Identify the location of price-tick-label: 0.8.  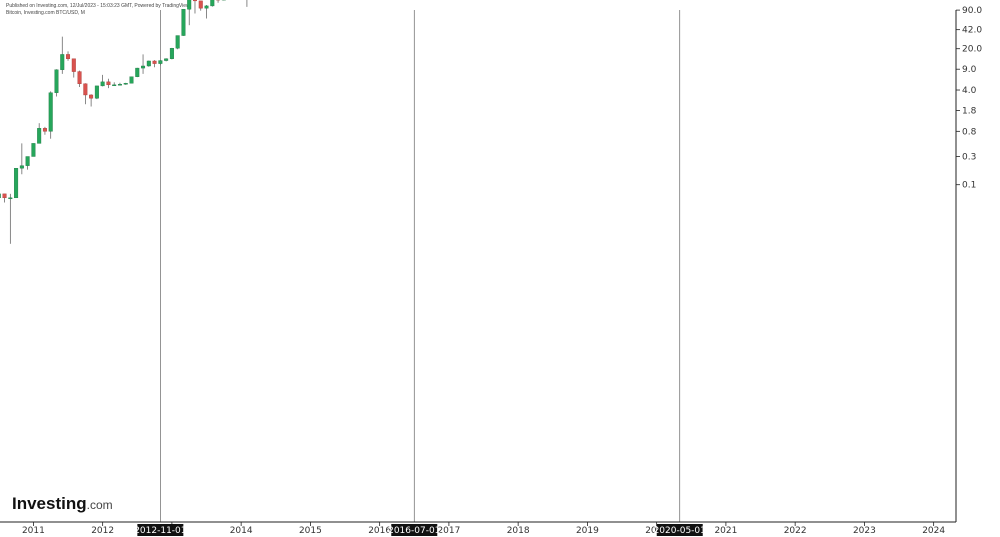
(969, 132).